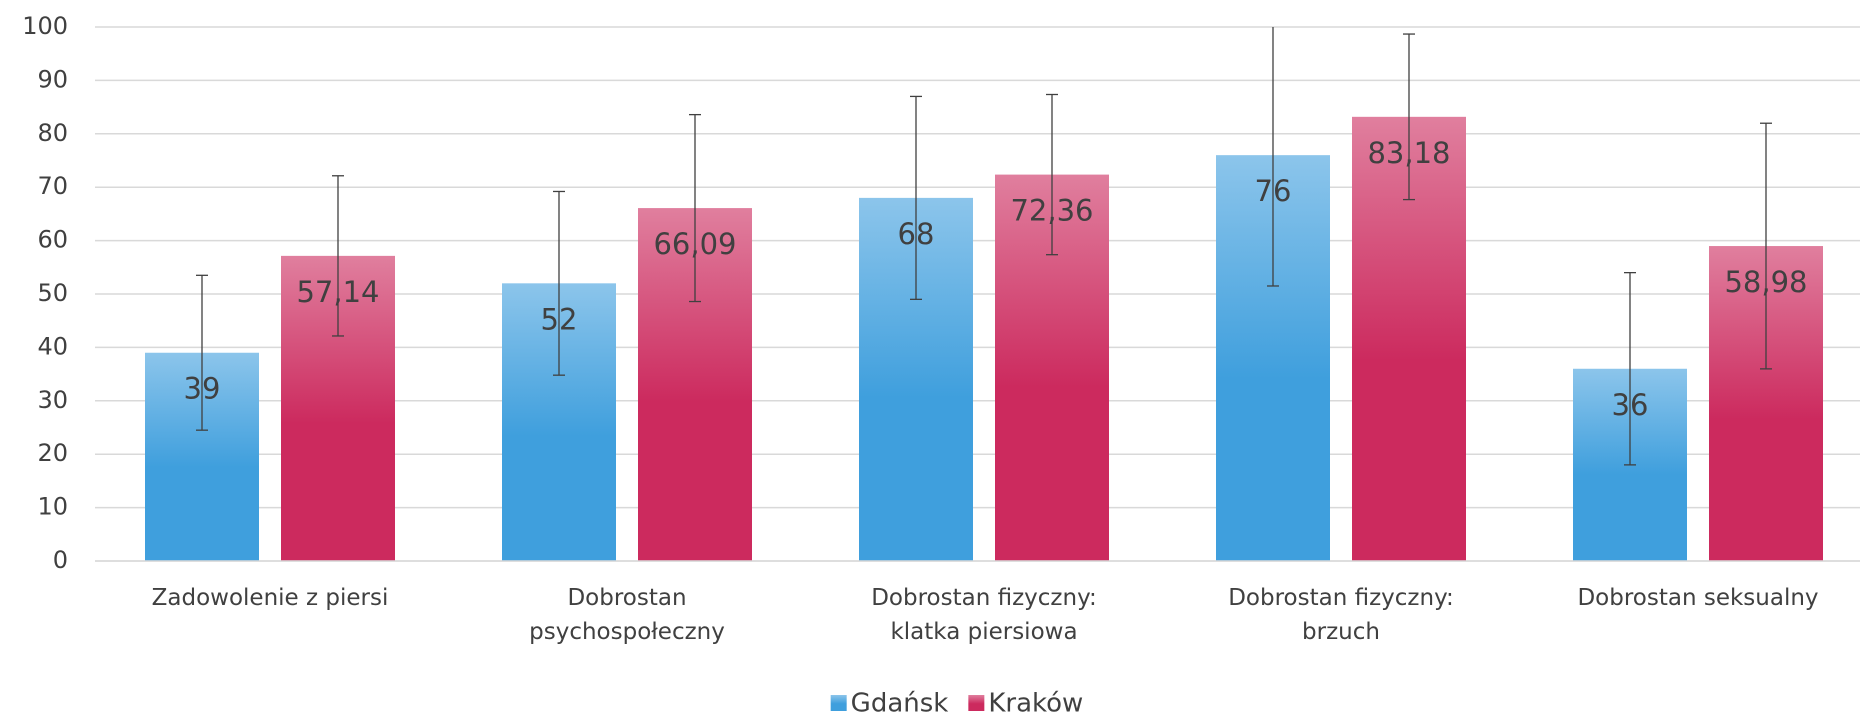 This screenshot has height=718, width=1860. What do you see at coordinates (52, 293) in the screenshot?
I see `y-tick-label: 50` at bounding box center [52, 293].